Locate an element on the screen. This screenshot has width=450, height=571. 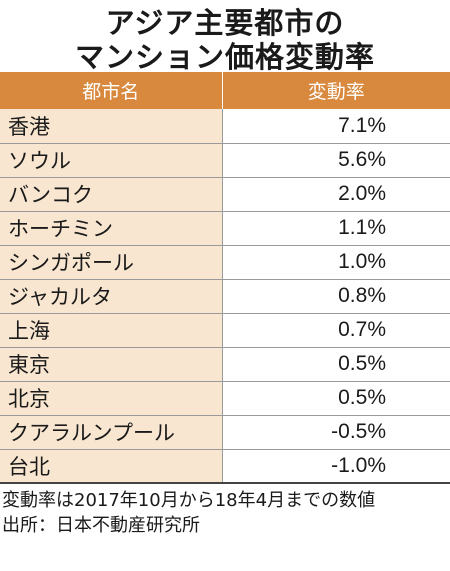
change-rate: -1.0% is located at coordinates (336, 466).